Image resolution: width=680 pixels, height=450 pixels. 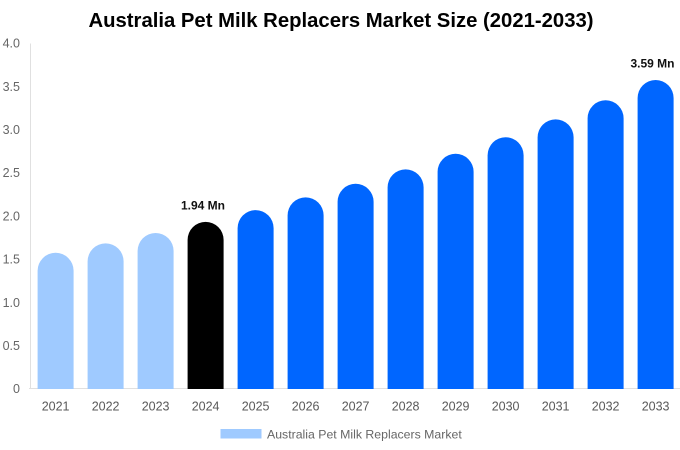 What do you see at coordinates (456, 407) in the screenshot?
I see `svg-text: 2029` at bounding box center [456, 407].